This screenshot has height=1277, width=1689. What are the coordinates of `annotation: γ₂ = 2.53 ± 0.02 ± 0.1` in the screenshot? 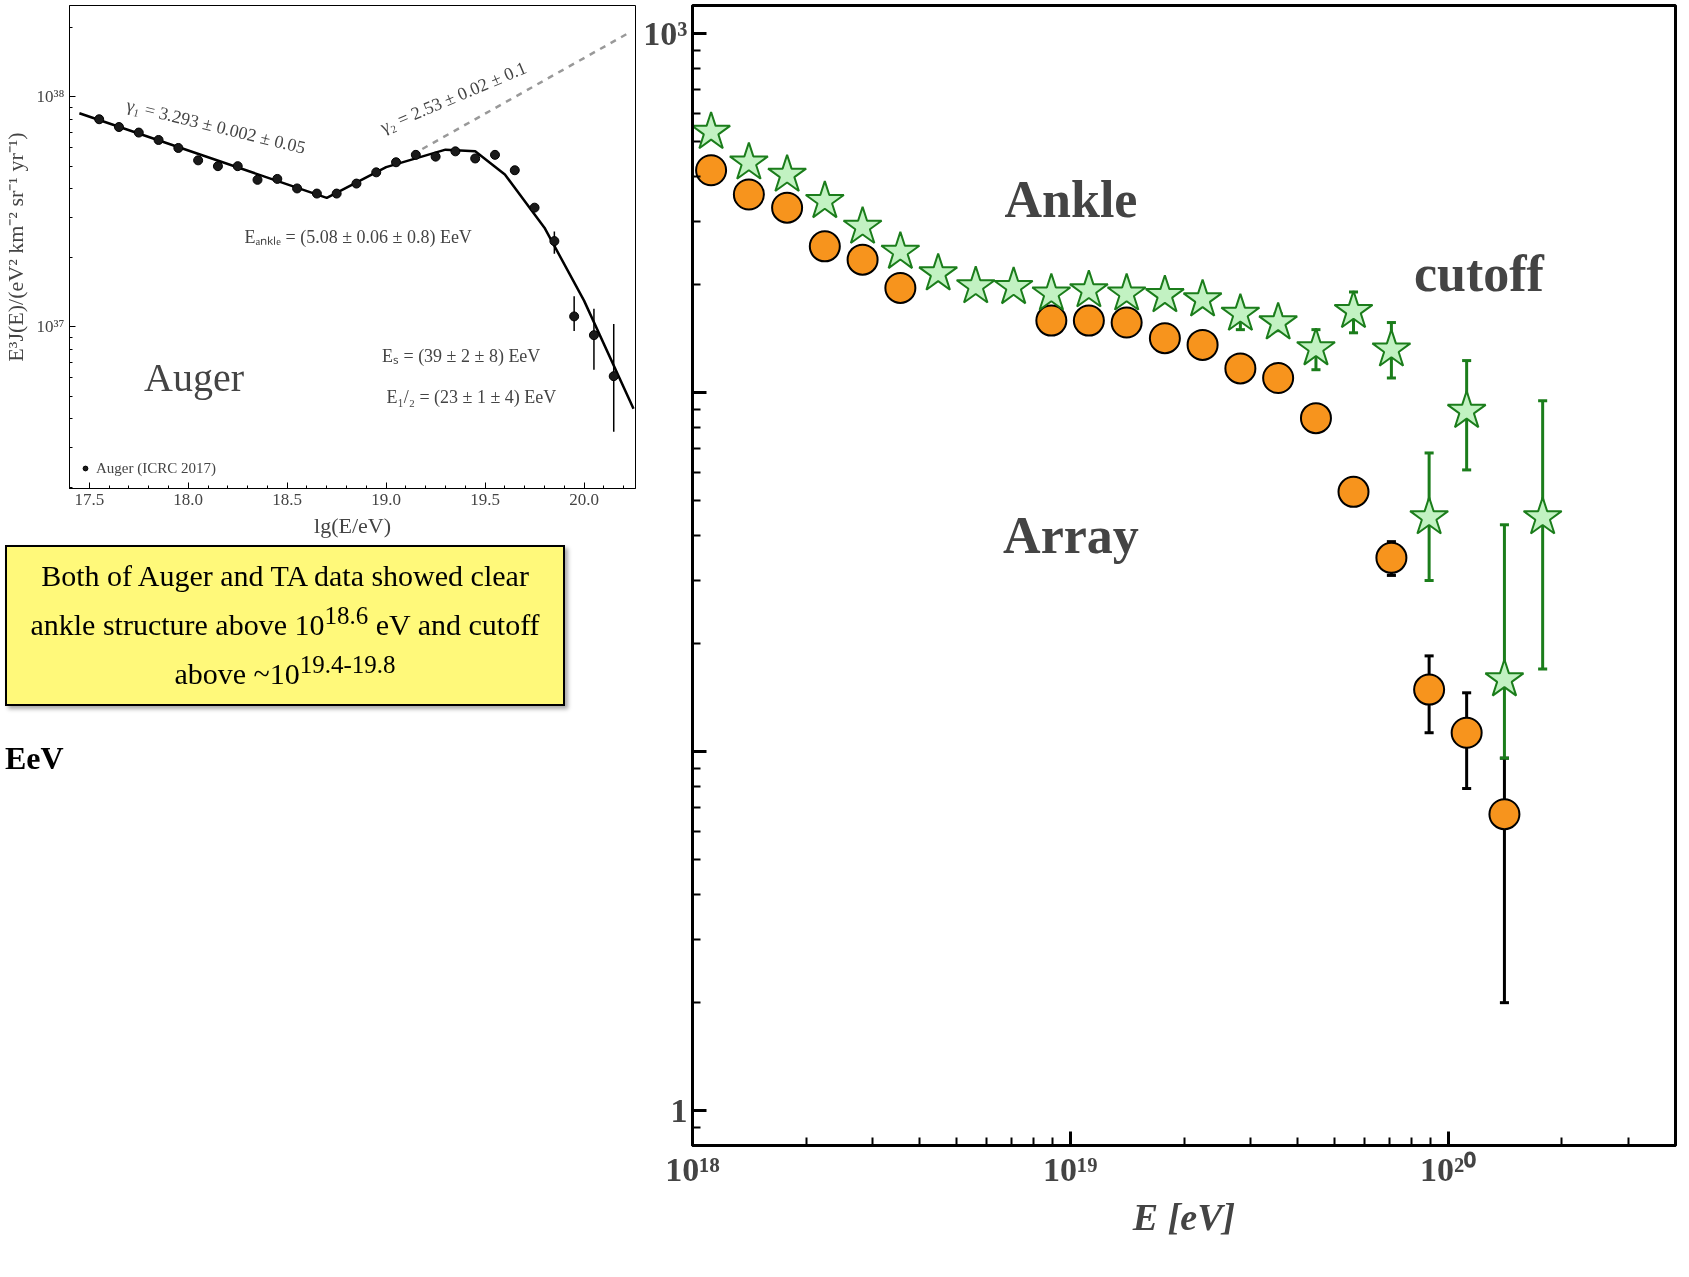 It's located at (453, 97).